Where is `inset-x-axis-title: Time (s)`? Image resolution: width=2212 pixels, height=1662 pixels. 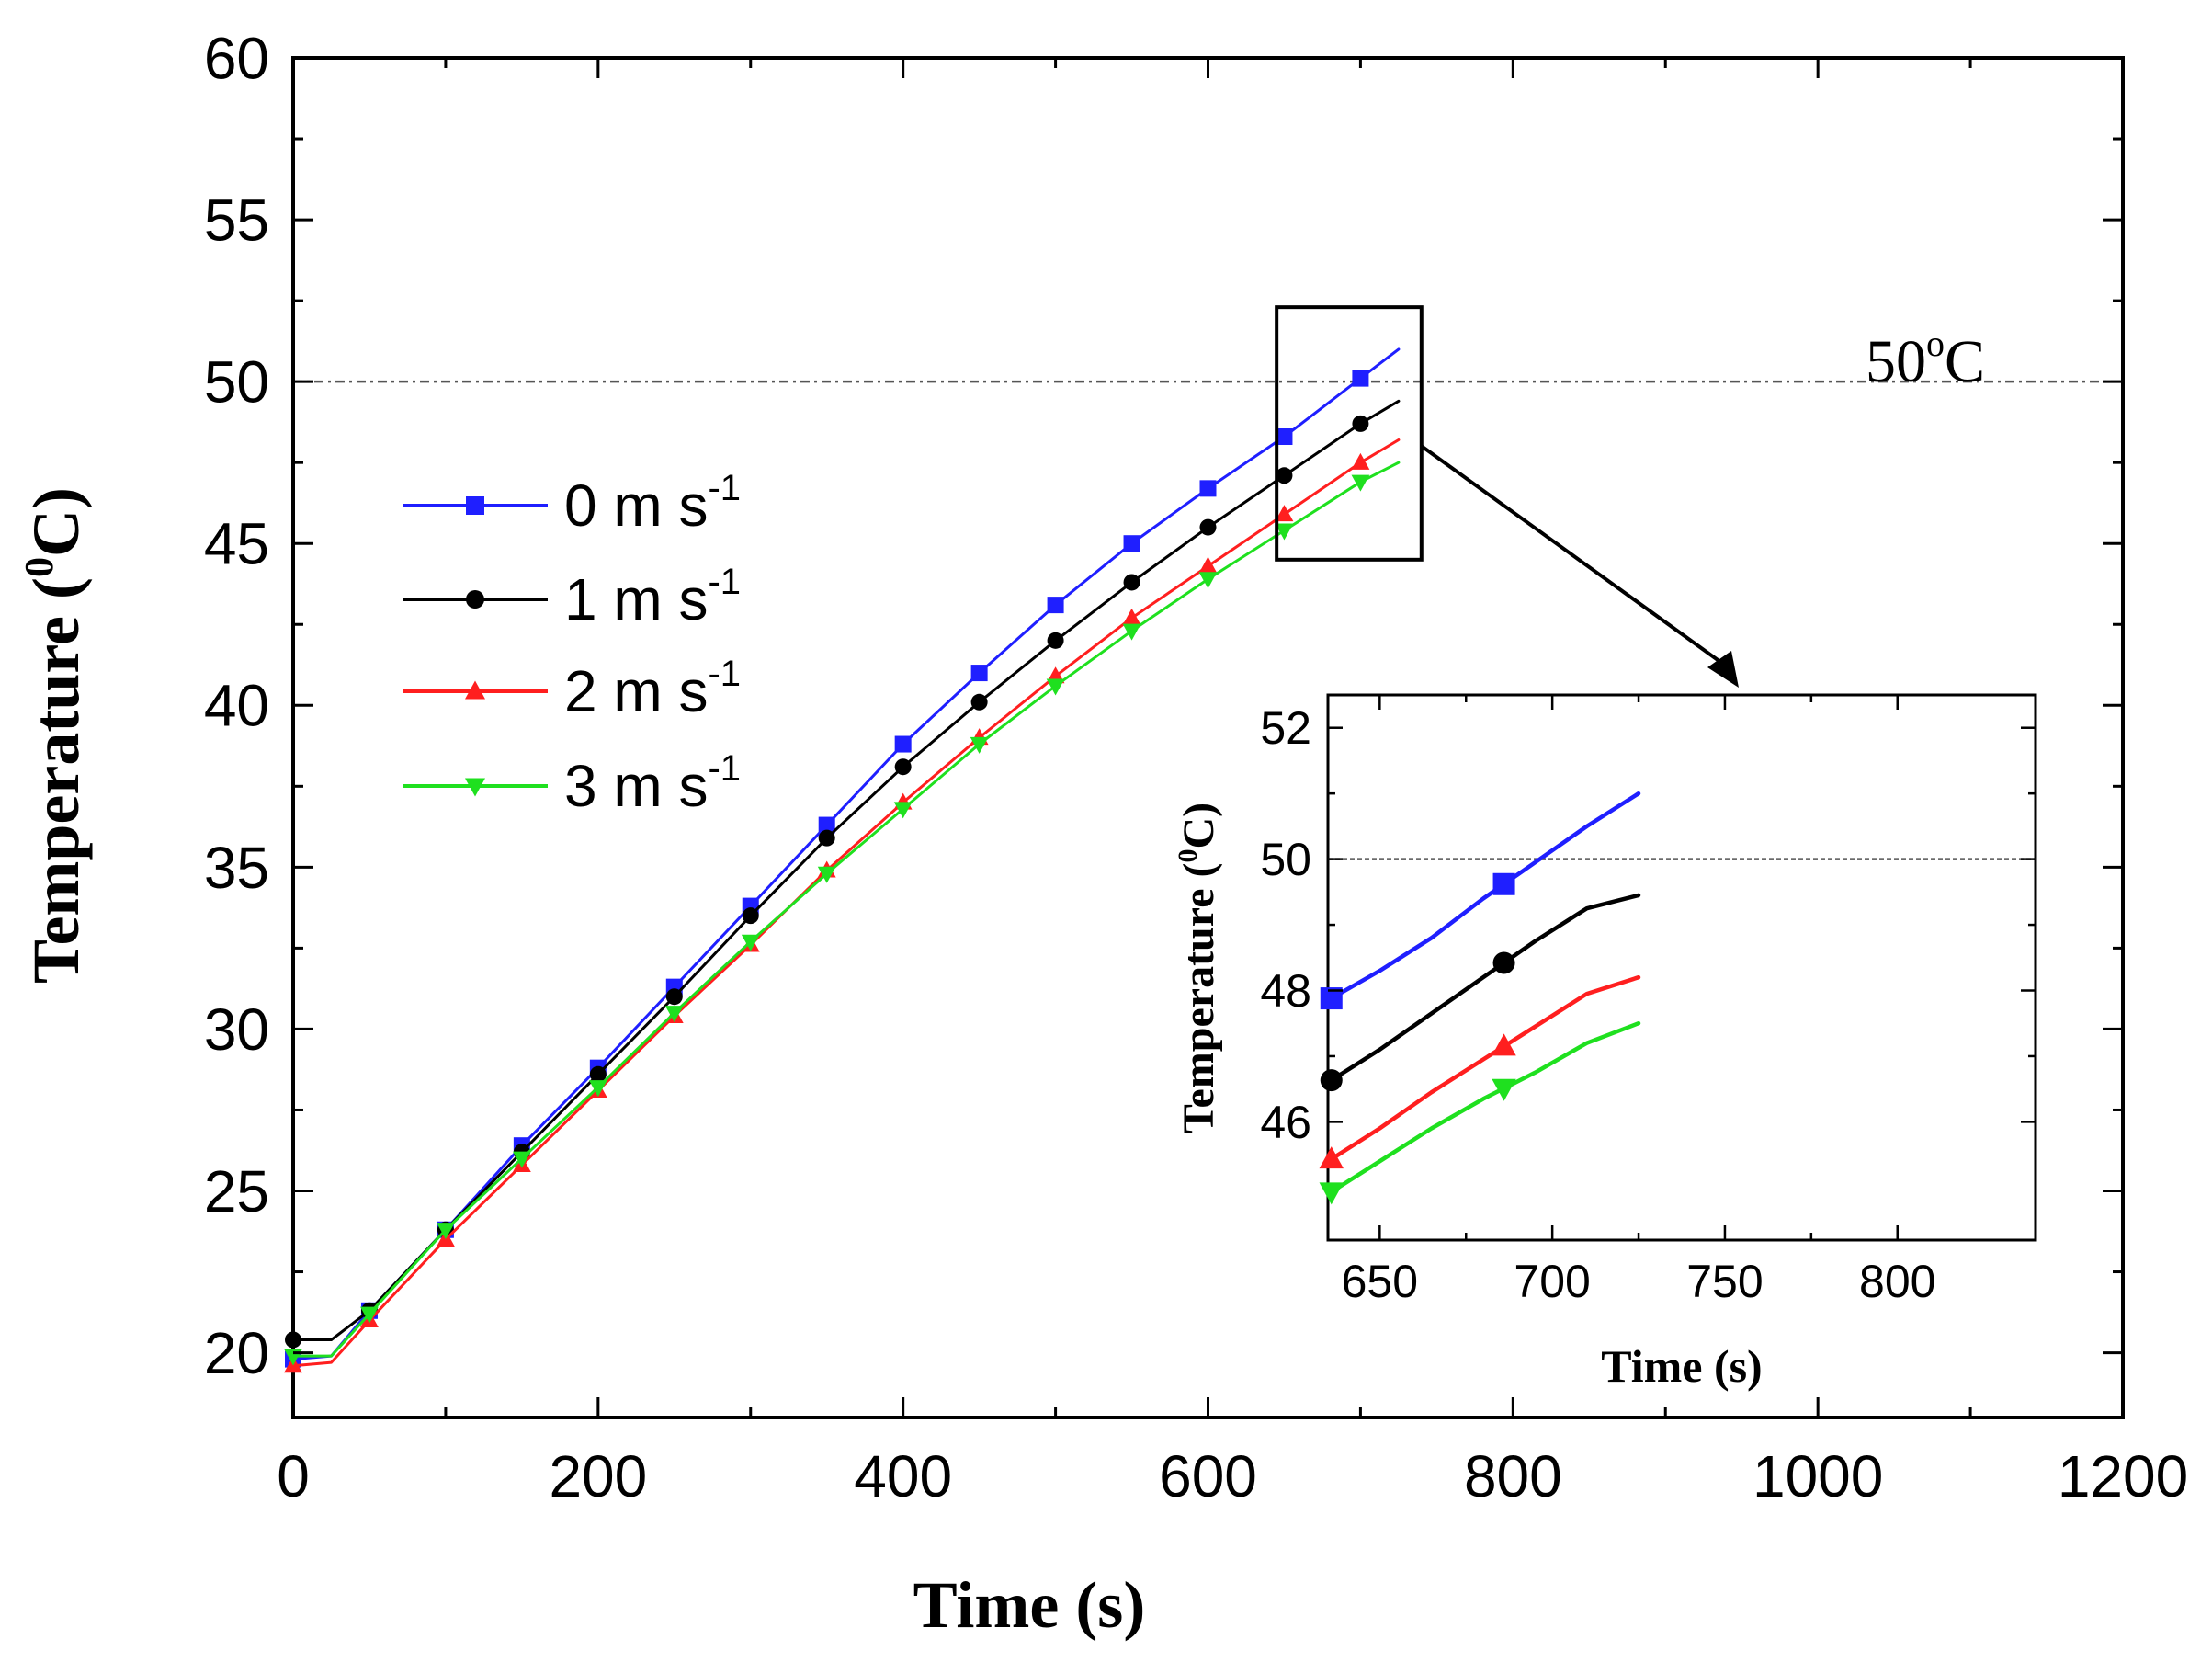
inset-x-axis-title: Time (s) is located at coordinates (1681, 1366).